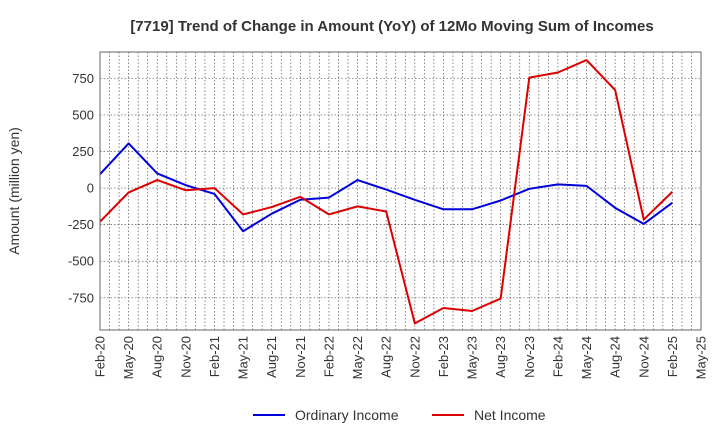 This screenshot has width=720, height=440. What do you see at coordinates (83, 114) in the screenshot?
I see `y-tick-label: 500` at bounding box center [83, 114].